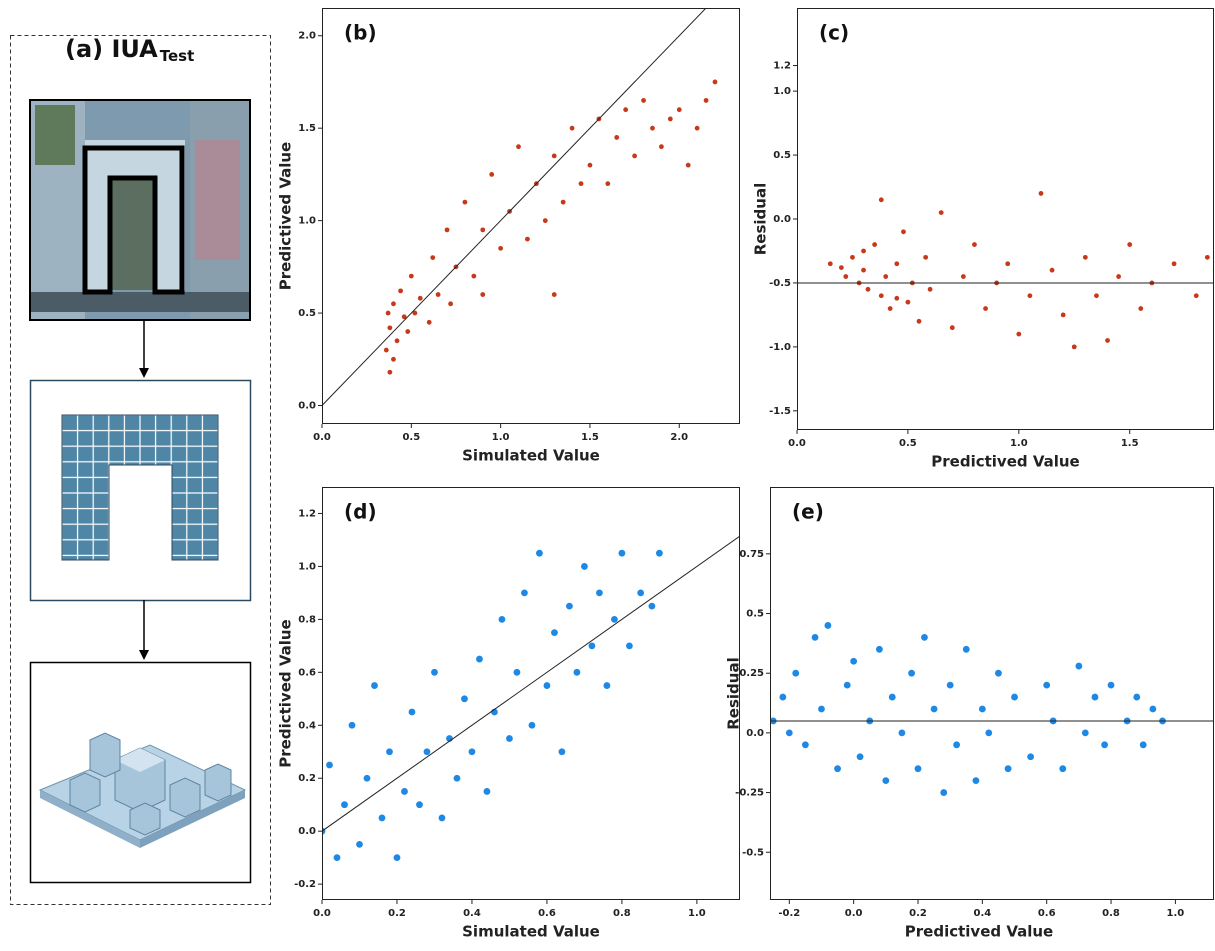 Image resolution: width=1215 pixels, height=951 pixels. What do you see at coordinates (360, 33) in the screenshot?
I see `panel-label: (b)` at bounding box center [360, 33].